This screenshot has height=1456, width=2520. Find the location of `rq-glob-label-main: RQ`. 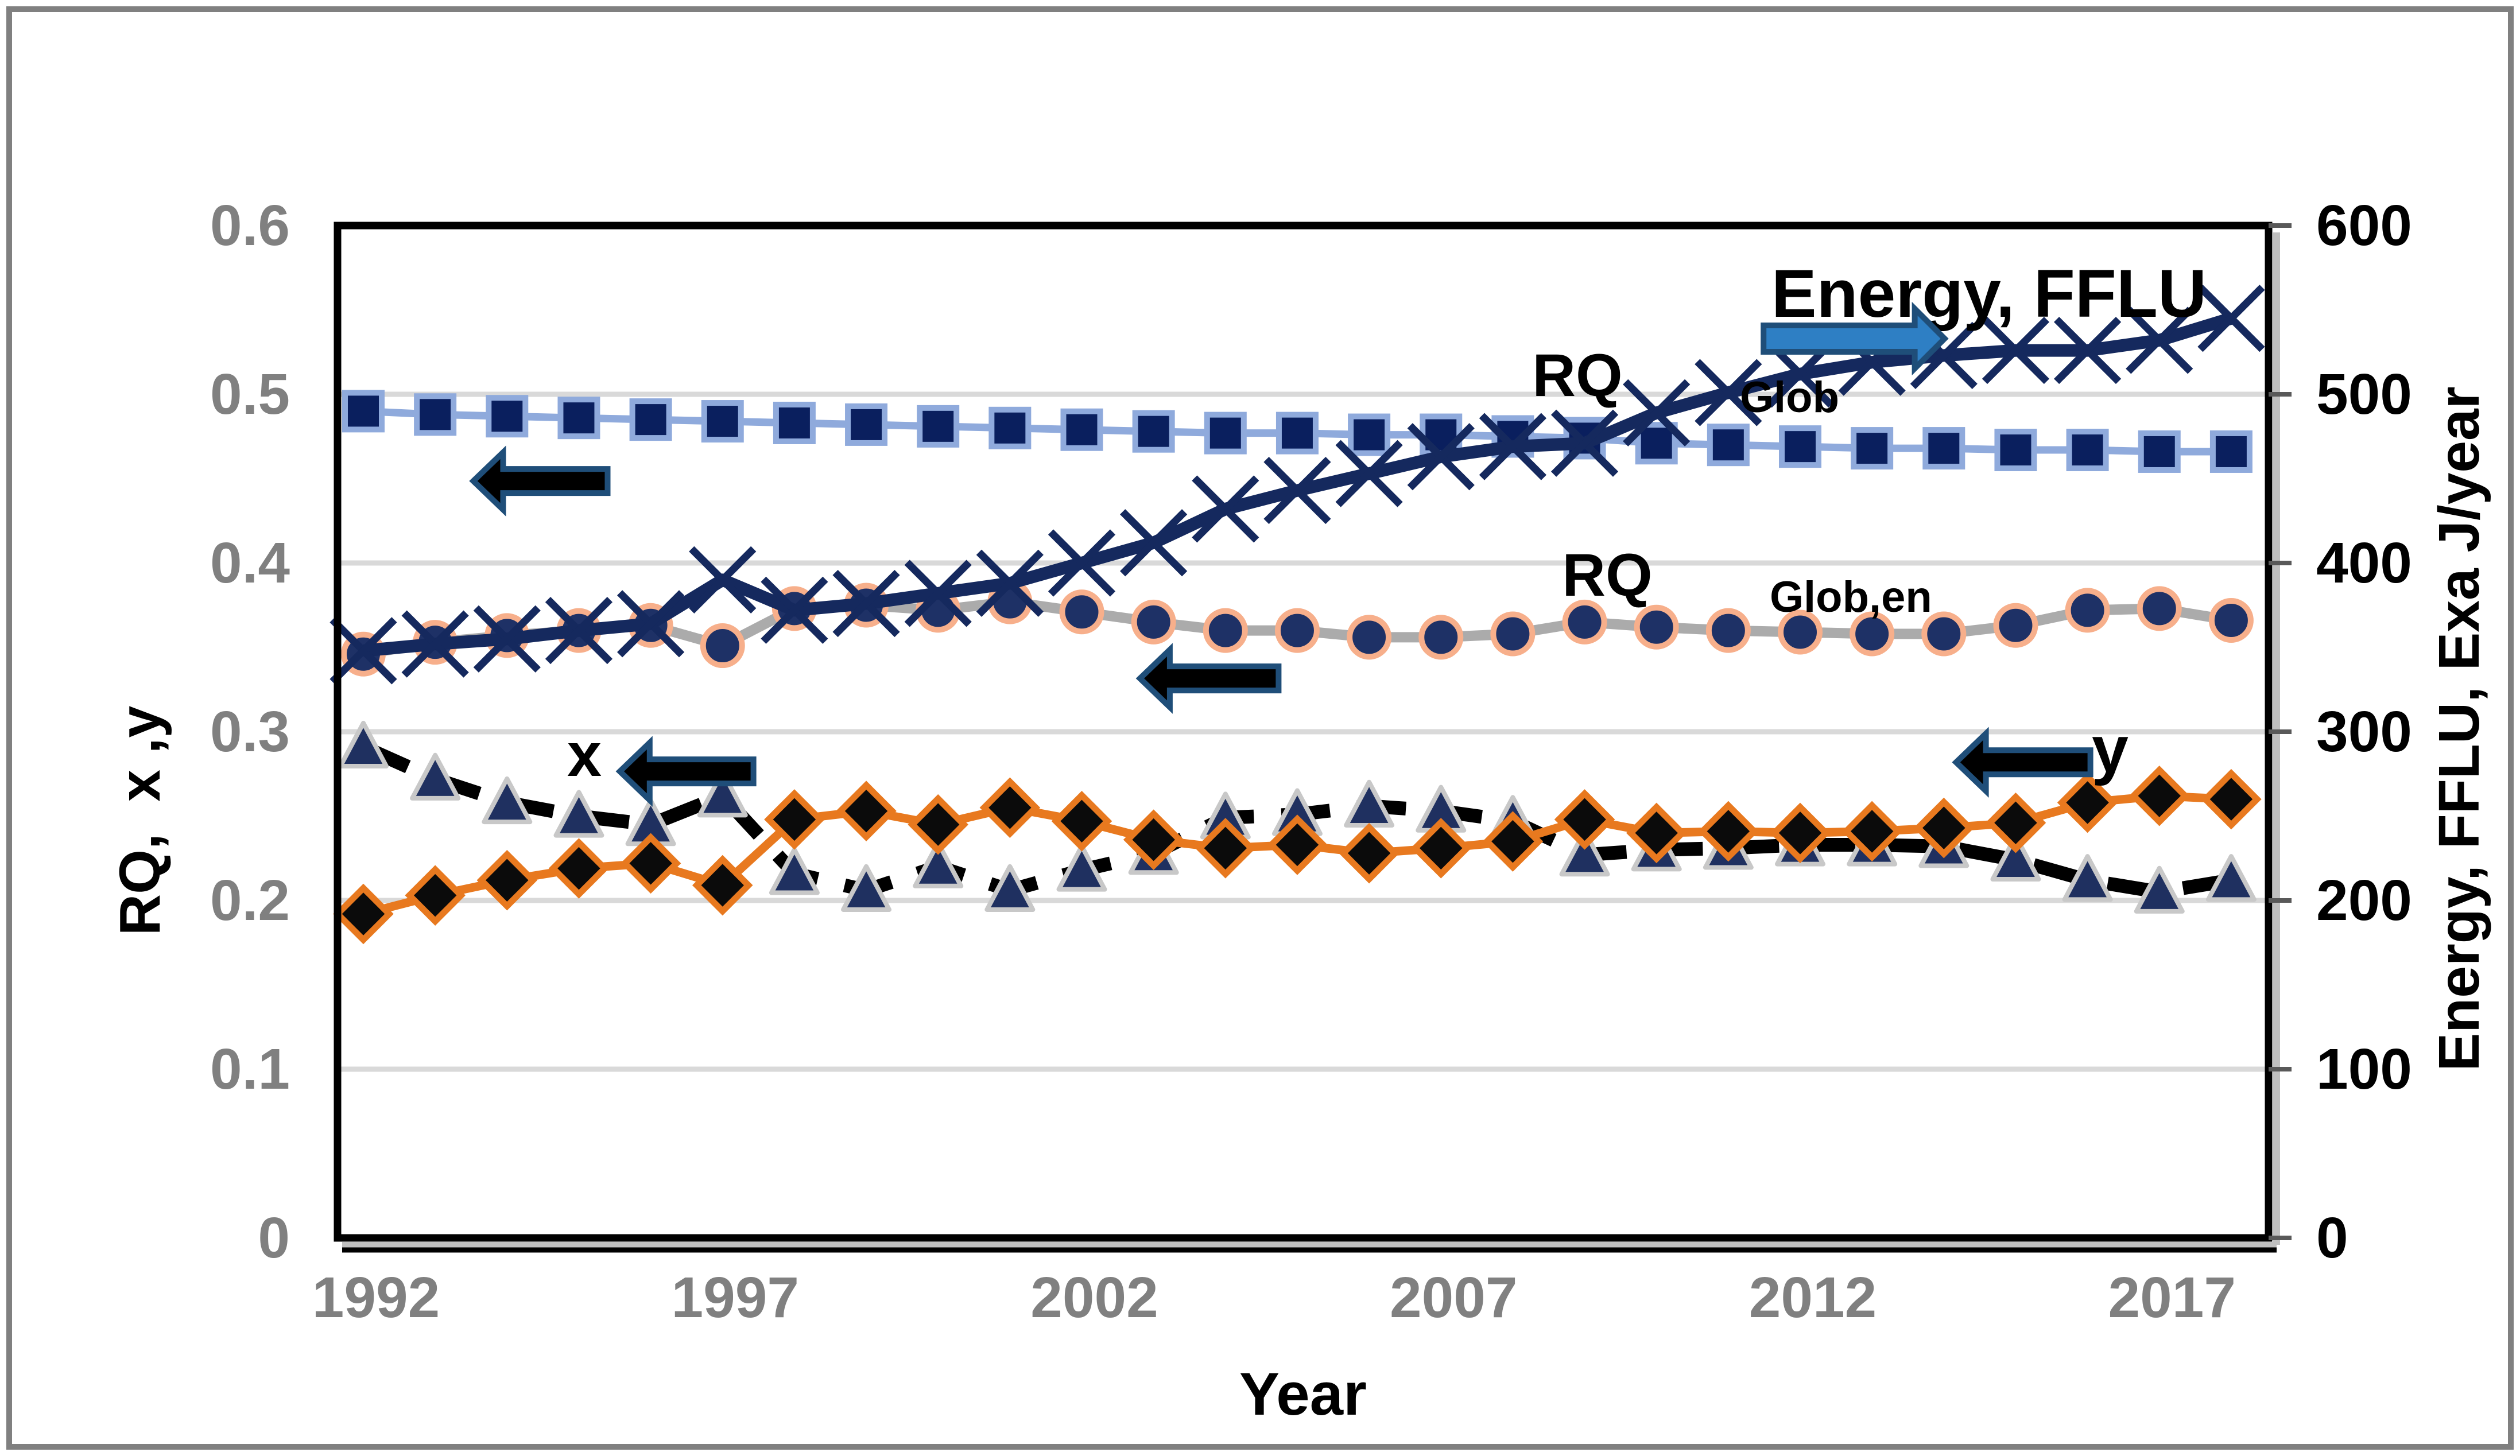

rq-glob-label-main: RQ is located at coordinates (1577, 375).